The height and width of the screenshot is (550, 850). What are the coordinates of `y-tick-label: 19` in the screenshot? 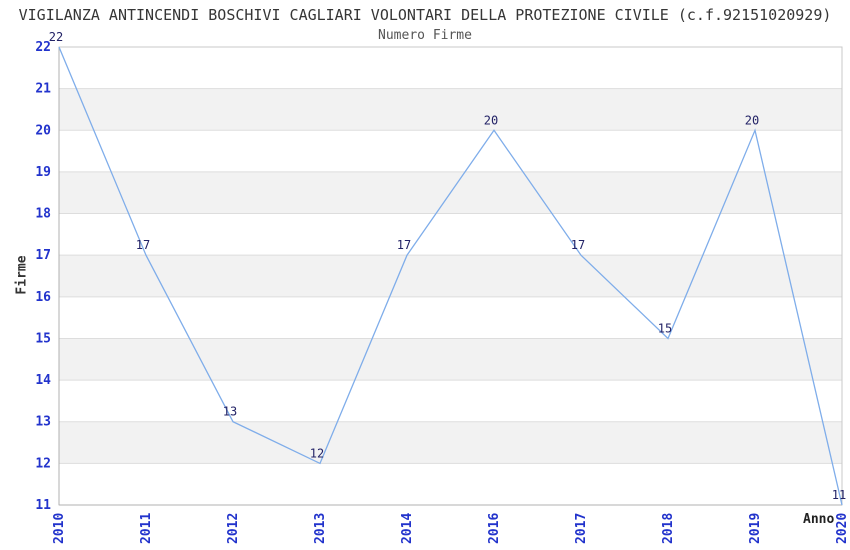 It's located at (43, 172).